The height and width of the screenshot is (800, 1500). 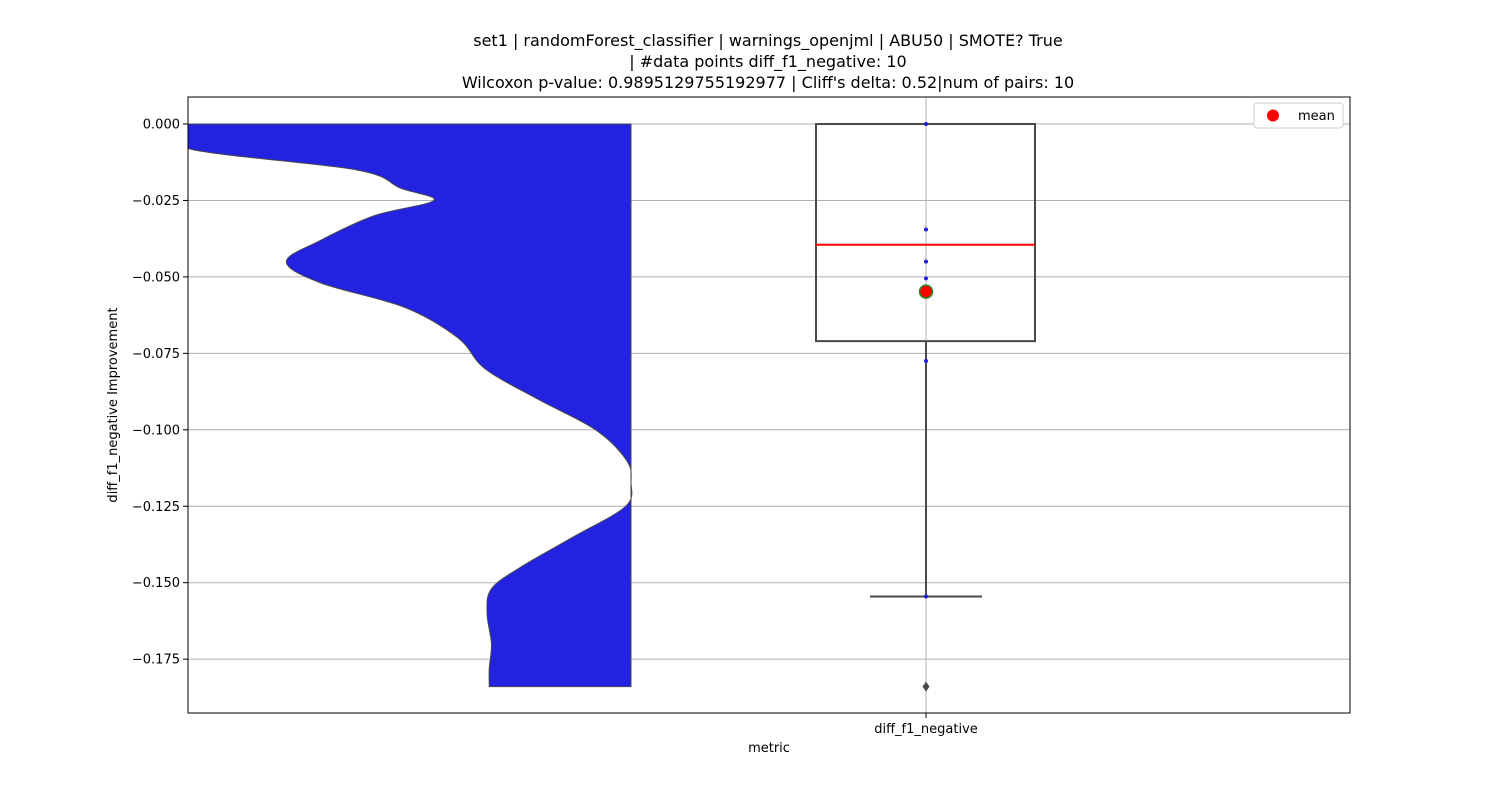 What do you see at coordinates (926, 686) in the screenshot?
I see `box-outlier` at bounding box center [926, 686].